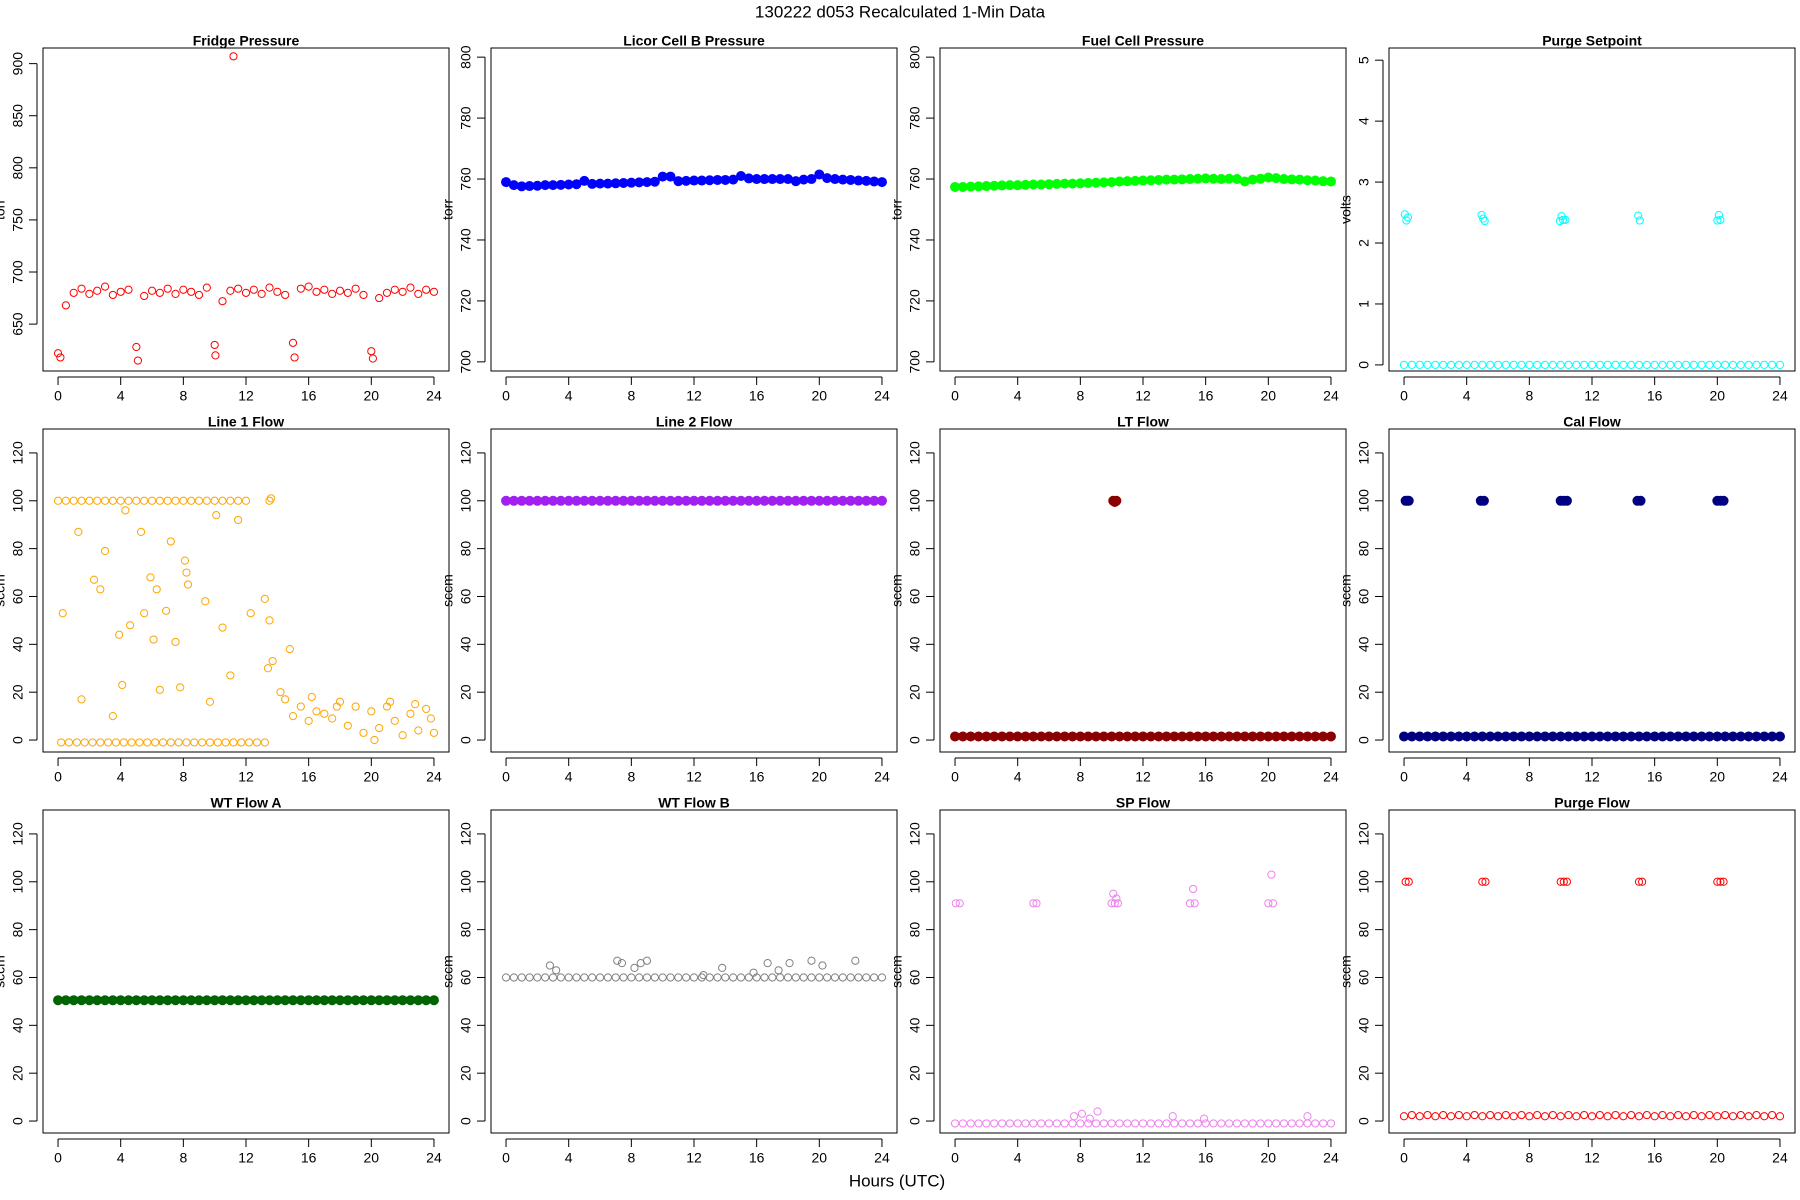  I want to click on y-tick-label: 800, so click(915, 57).